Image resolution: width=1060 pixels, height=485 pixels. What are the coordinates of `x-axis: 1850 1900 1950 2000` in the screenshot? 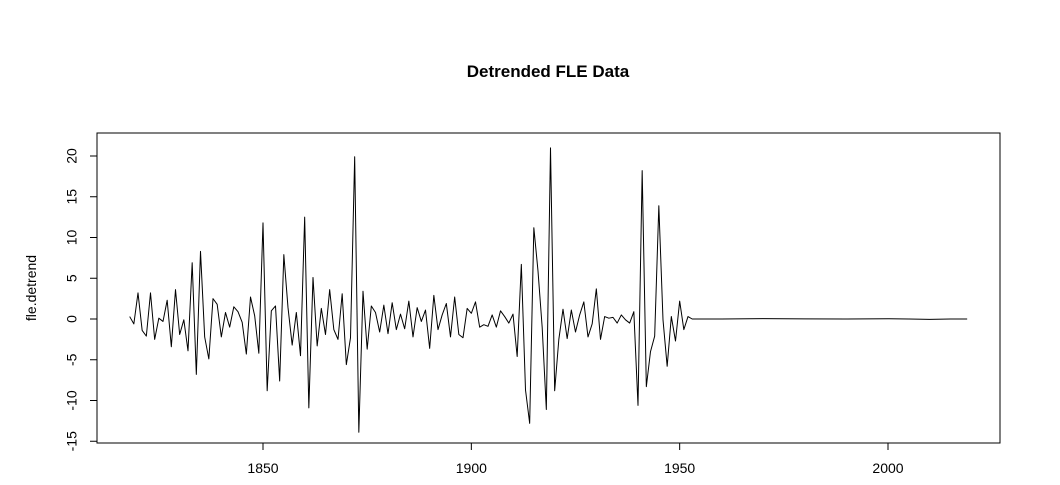 It's located at (575, 459).